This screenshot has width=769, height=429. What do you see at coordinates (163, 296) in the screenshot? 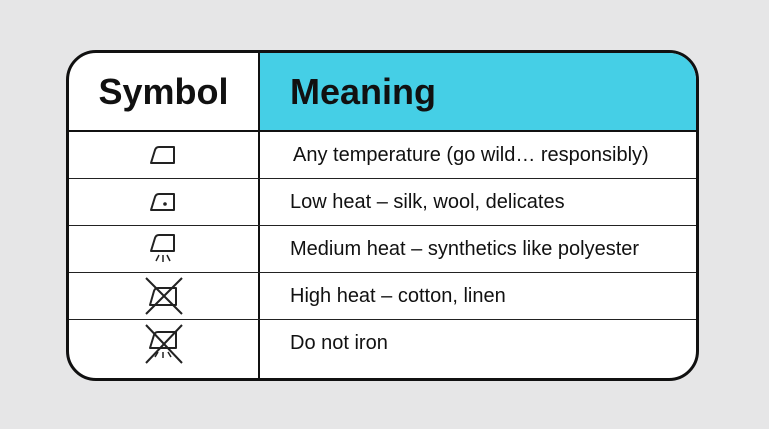
I see `iron-crossed-icon` at bounding box center [163, 296].